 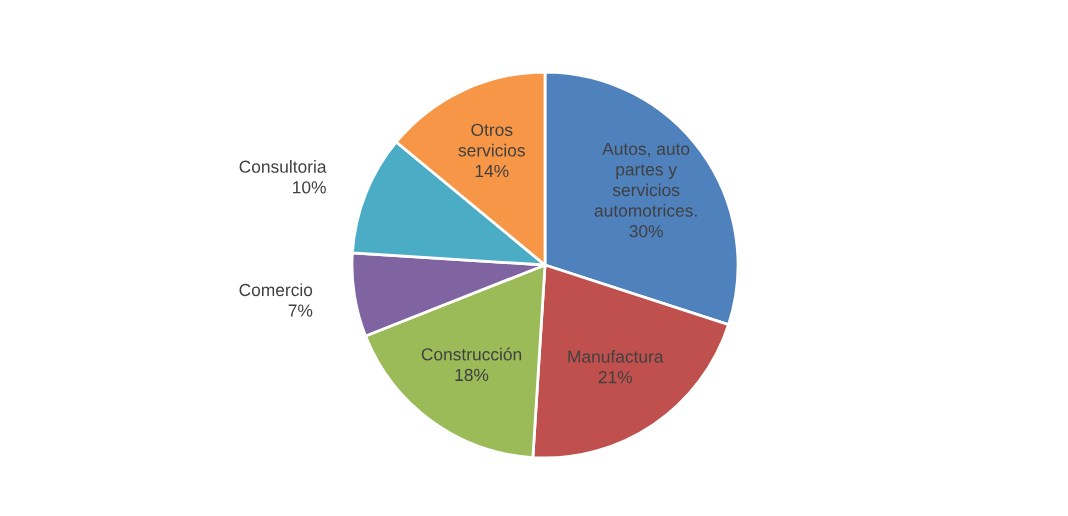 I want to click on slice-label: Manufactura, so click(x=616, y=356).